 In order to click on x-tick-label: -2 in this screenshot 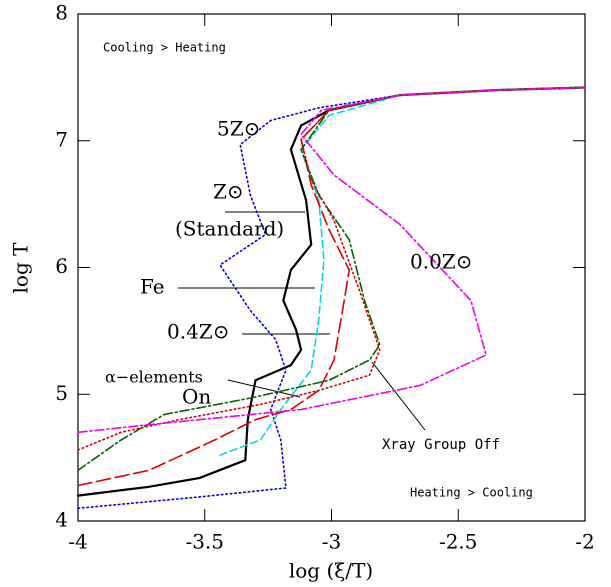, I will do `click(584, 542)`.